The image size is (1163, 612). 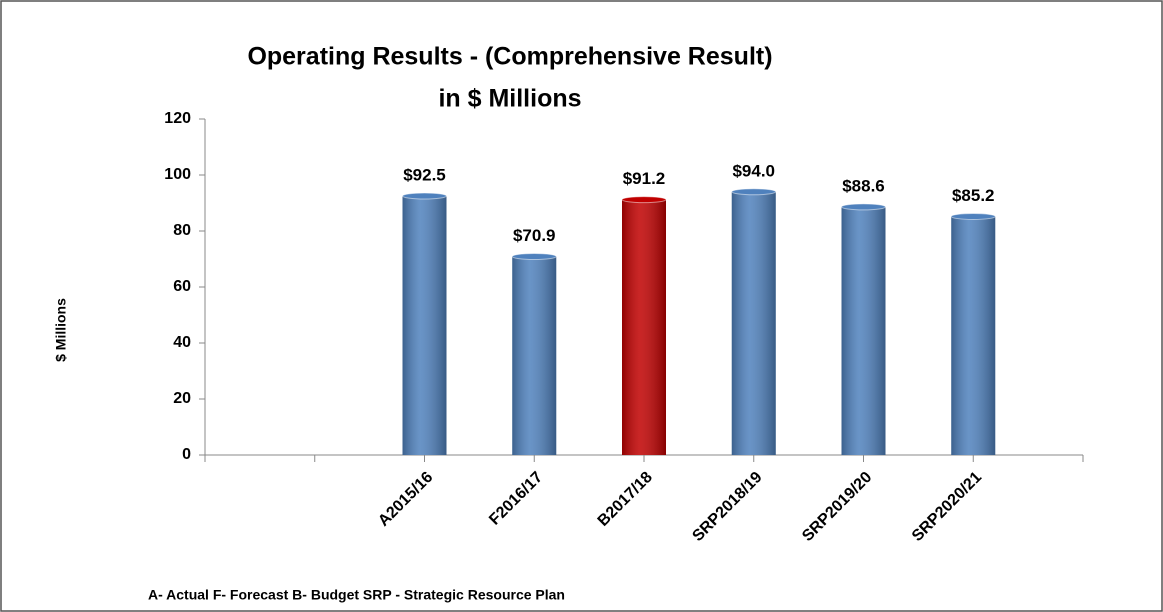 What do you see at coordinates (644, 178) in the screenshot?
I see `value-label: $91.2` at bounding box center [644, 178].